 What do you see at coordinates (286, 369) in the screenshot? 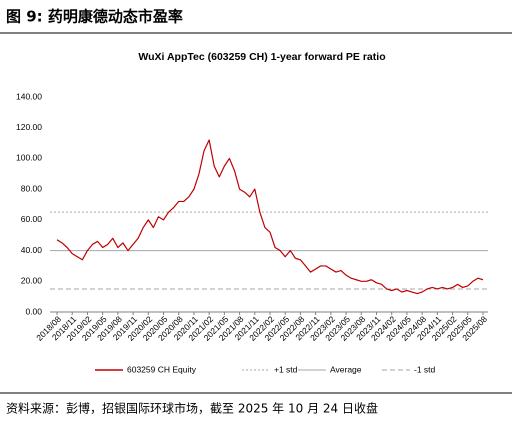
I see `legend-label: +1 std` at bounding box center [286, 369].